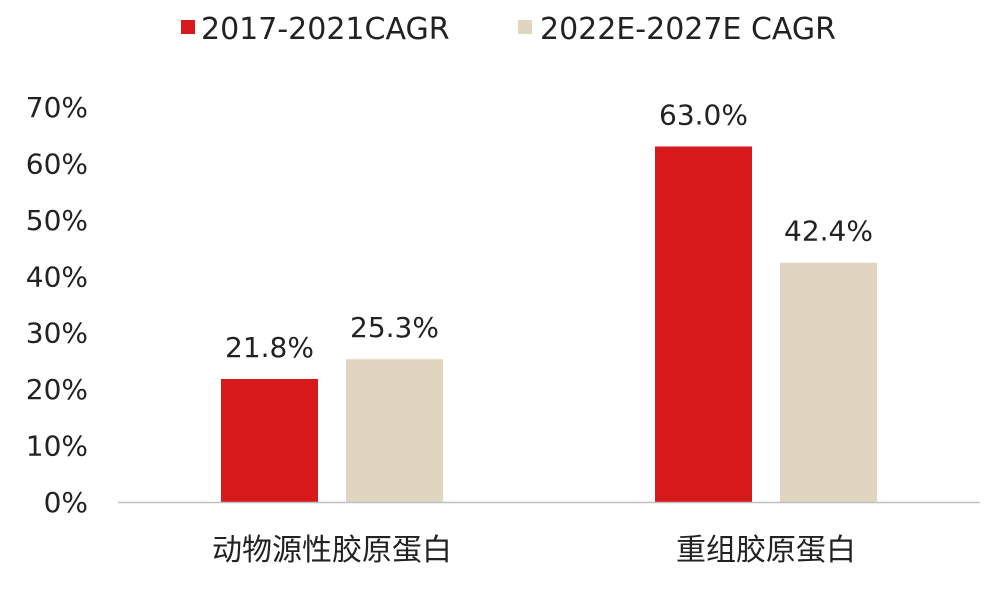 This screenshot has width=1000, height=591. What do you see at coordinates (394, 327) in the screenshot?
I see `data-label-1-series-2: 25.3%` at bounding box center [394, 327].